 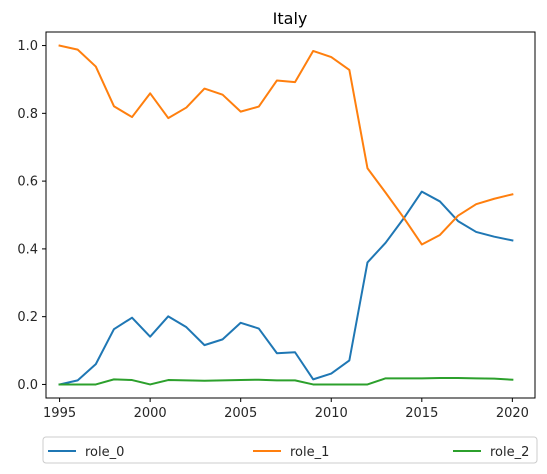 What do you see at coordinates (27, 249) in the screenshot?
I see `y-tick-label: 0.4` at bounding box center [27, 249].